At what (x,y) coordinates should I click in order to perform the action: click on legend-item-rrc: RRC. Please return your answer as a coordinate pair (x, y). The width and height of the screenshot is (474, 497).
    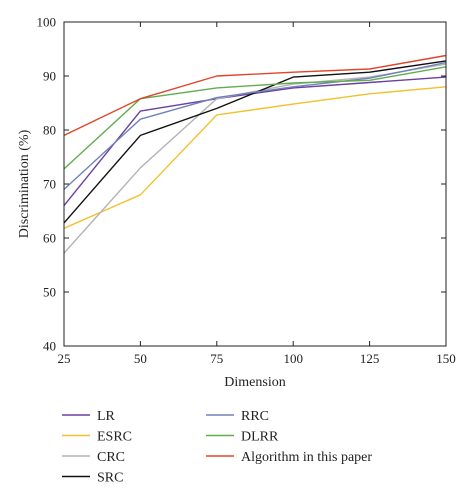
    Looking at the image, I should click on (237, 416).